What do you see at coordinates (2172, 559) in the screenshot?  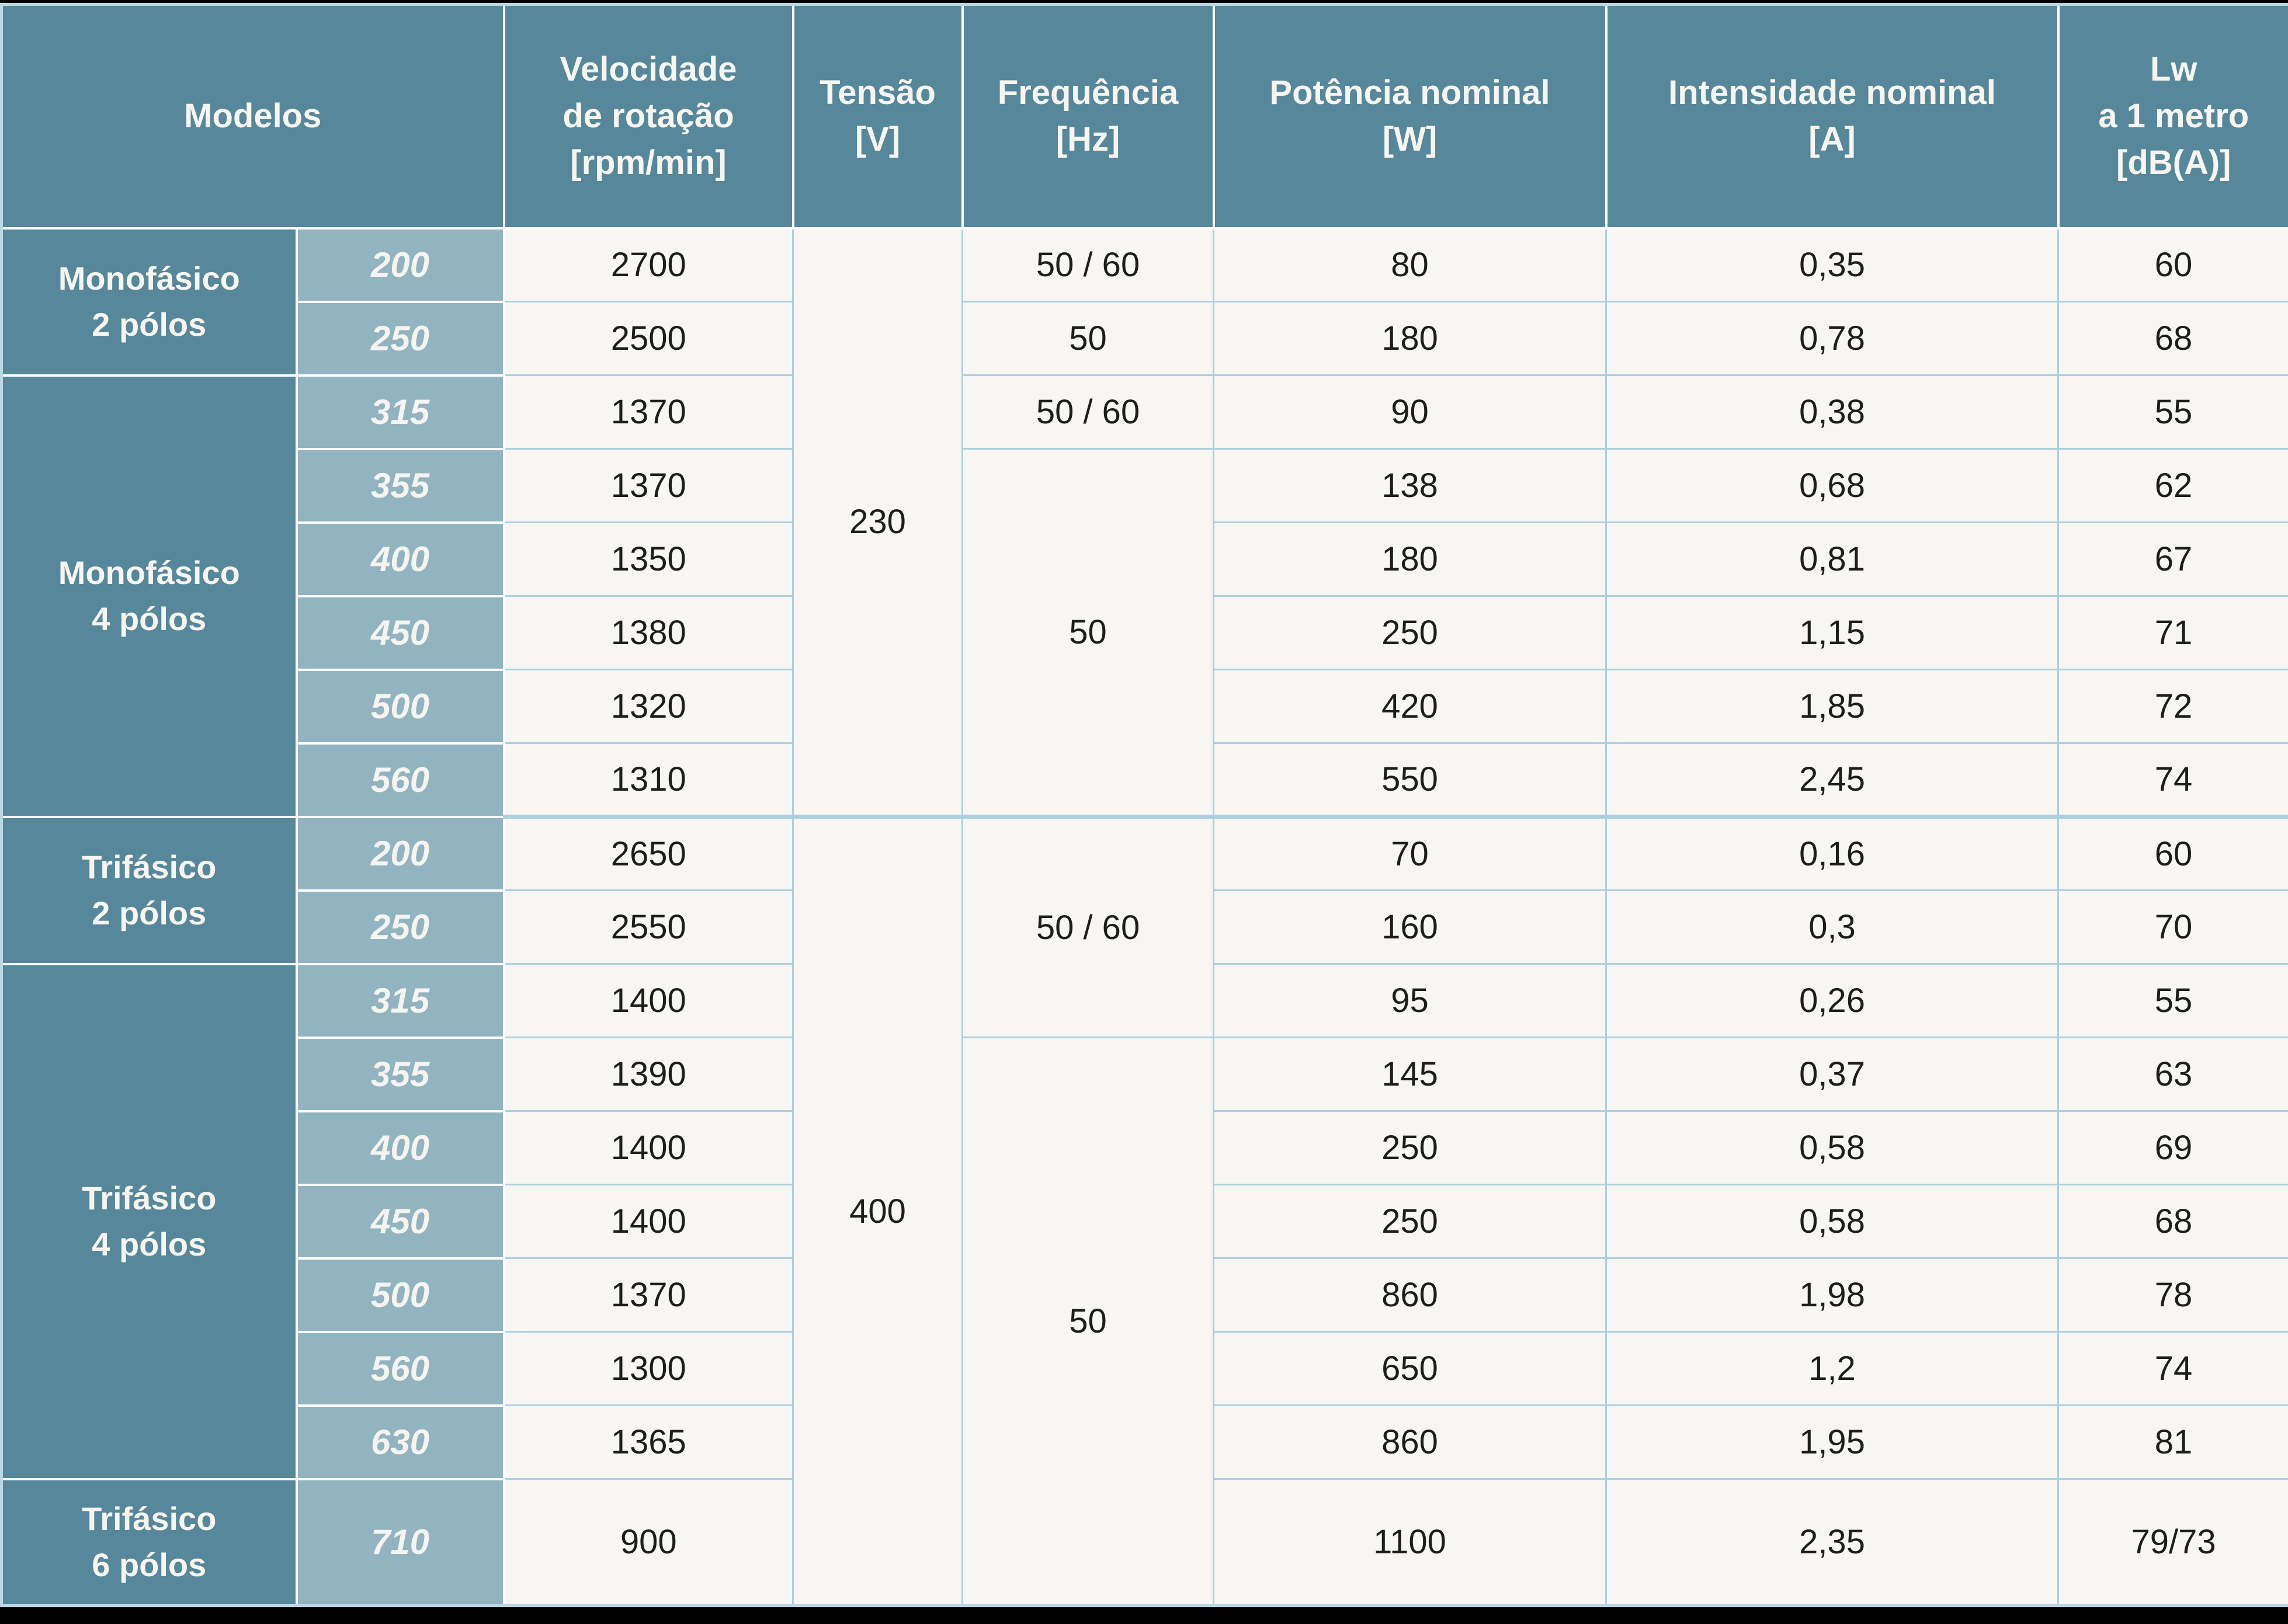 I see `lw-cell: 67` at bounding box center [2172, 559].